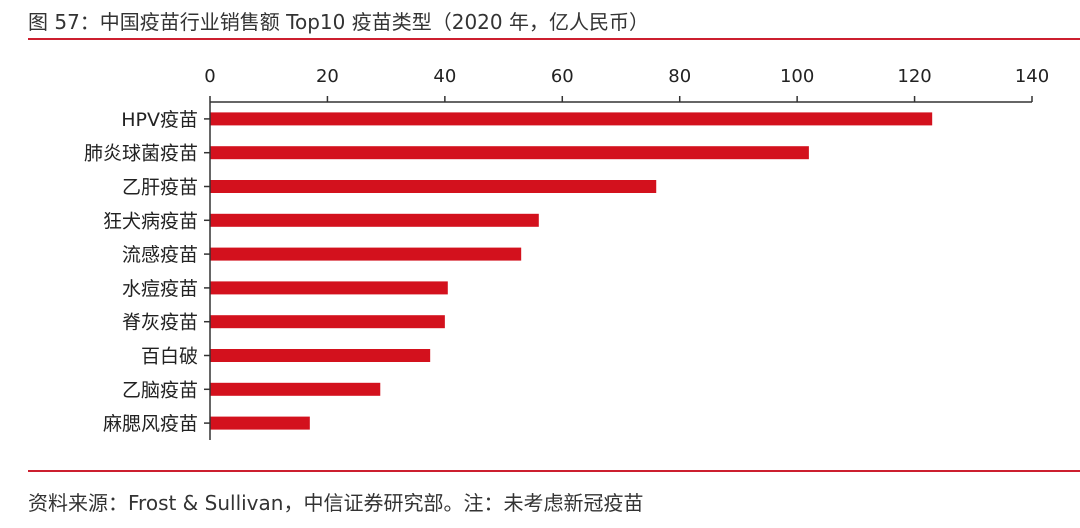 This screenshot has width=1080, height=528. What do you see at coordinates (160, 390) in the screenshot?
I see `category-label: 乙脑疫苗` at bounding box center [160, 390].